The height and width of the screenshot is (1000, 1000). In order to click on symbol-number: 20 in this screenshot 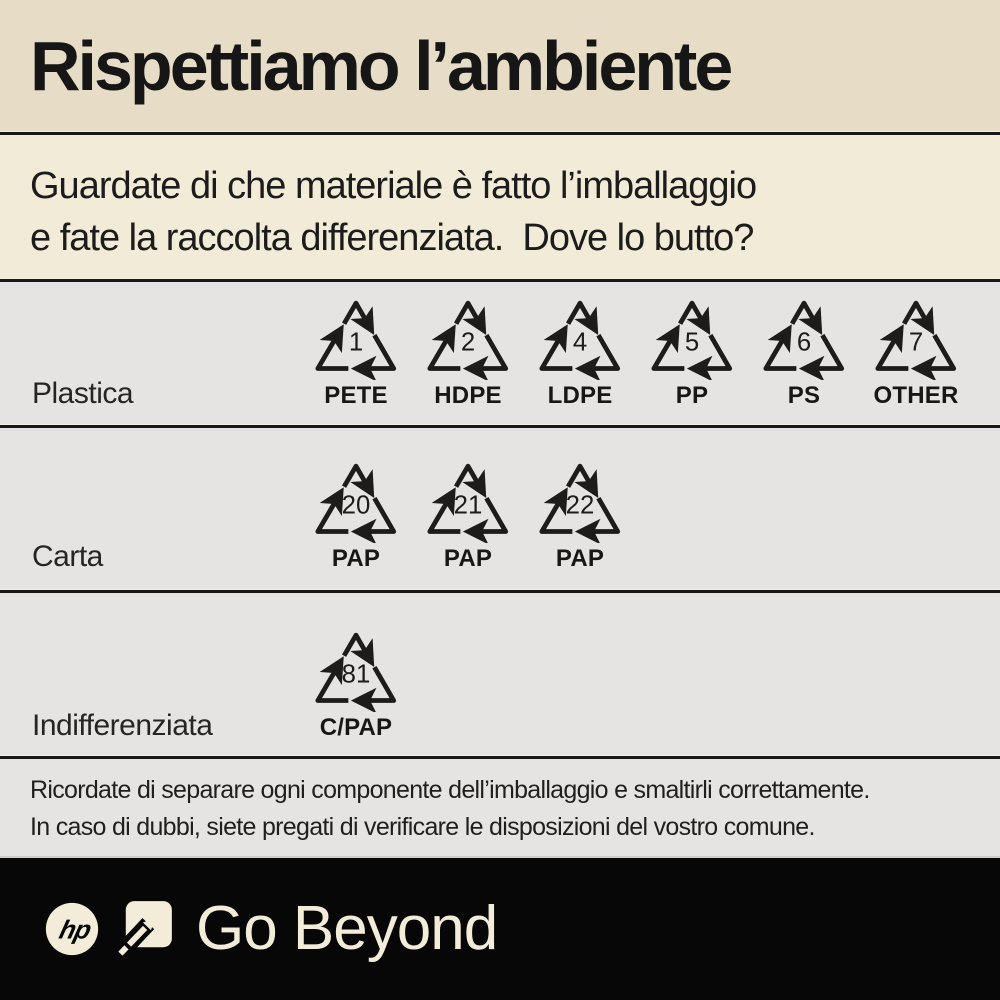, I will do `click(356, 505)`.